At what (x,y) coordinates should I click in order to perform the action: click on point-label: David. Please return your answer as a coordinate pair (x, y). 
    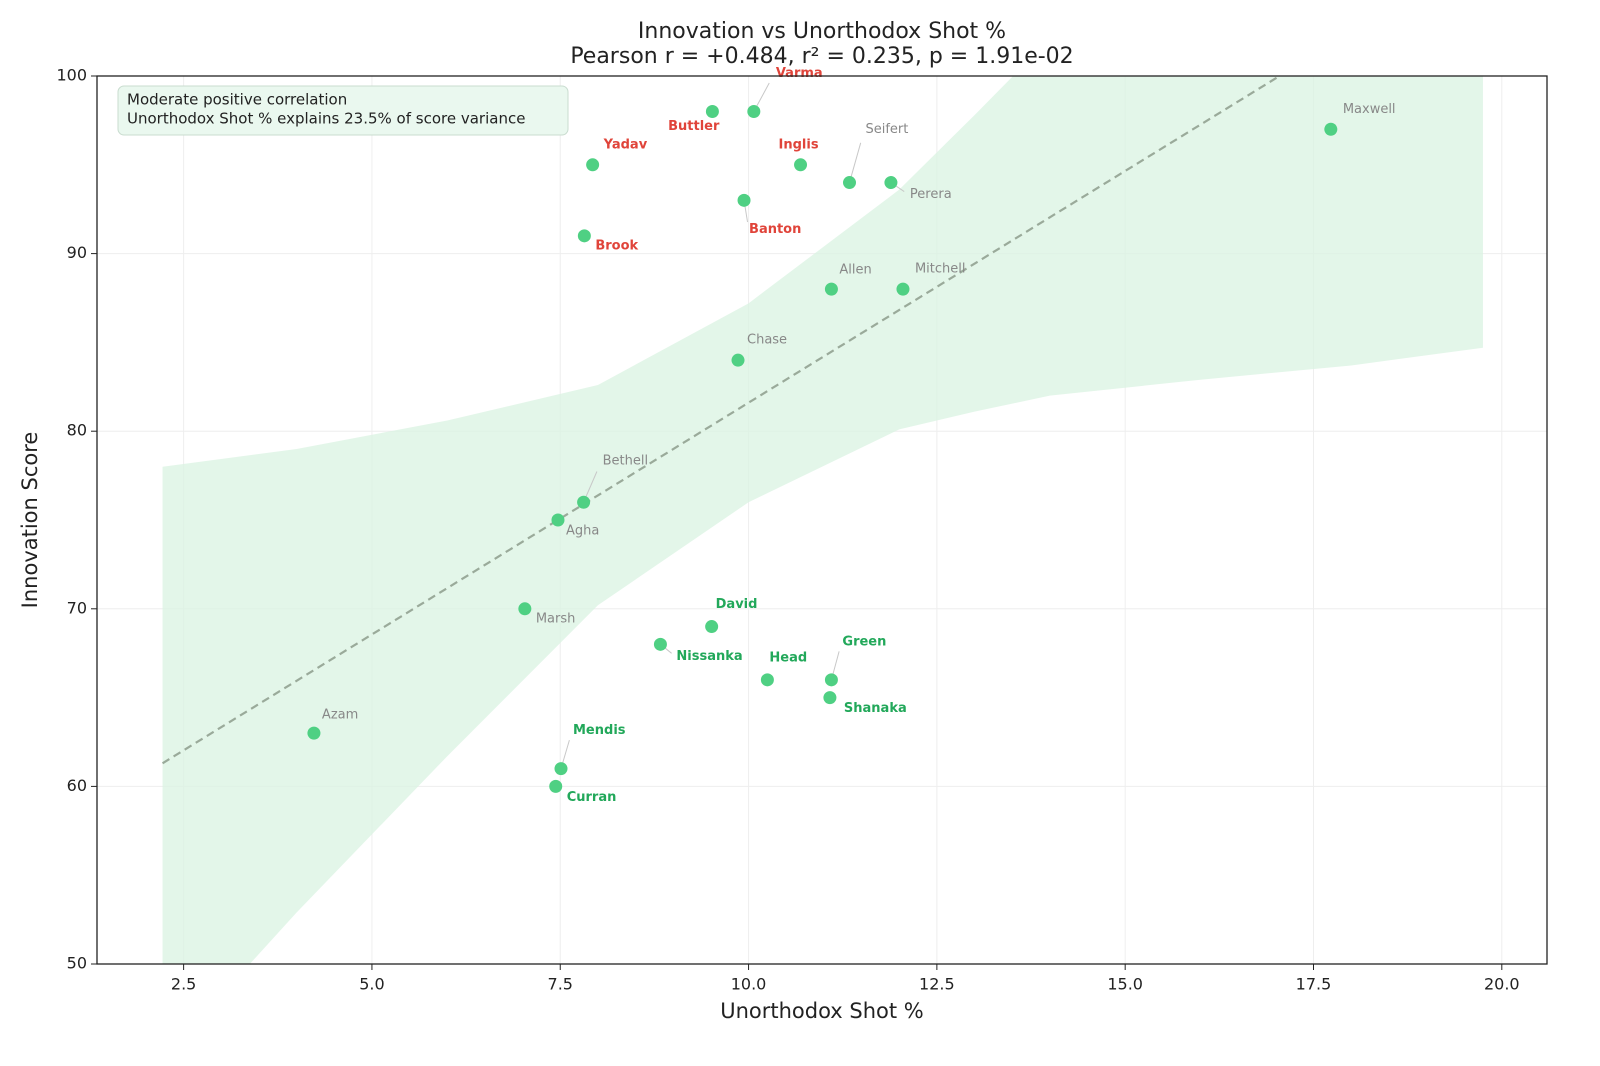
    Looking at the image, I should click on (737, 604).